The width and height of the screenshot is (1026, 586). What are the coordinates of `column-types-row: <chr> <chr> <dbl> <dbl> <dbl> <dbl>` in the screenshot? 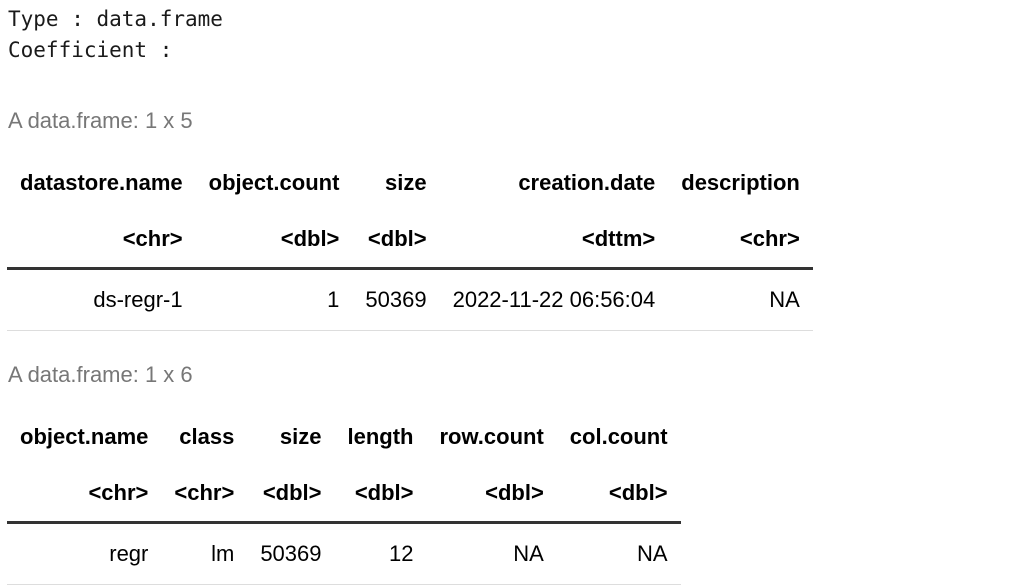 It's located at (344, 494).